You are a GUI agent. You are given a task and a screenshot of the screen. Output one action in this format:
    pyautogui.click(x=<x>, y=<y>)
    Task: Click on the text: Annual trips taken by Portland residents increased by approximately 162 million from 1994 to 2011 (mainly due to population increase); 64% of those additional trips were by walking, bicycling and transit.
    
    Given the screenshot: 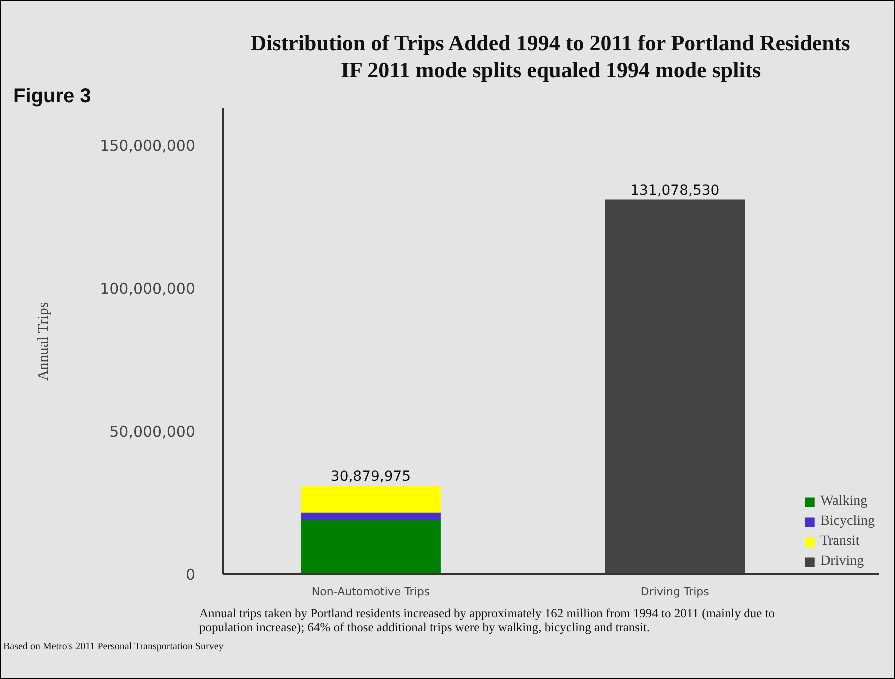 What is the action you would take?
    pyautogui.click(x=487, y=620)
    